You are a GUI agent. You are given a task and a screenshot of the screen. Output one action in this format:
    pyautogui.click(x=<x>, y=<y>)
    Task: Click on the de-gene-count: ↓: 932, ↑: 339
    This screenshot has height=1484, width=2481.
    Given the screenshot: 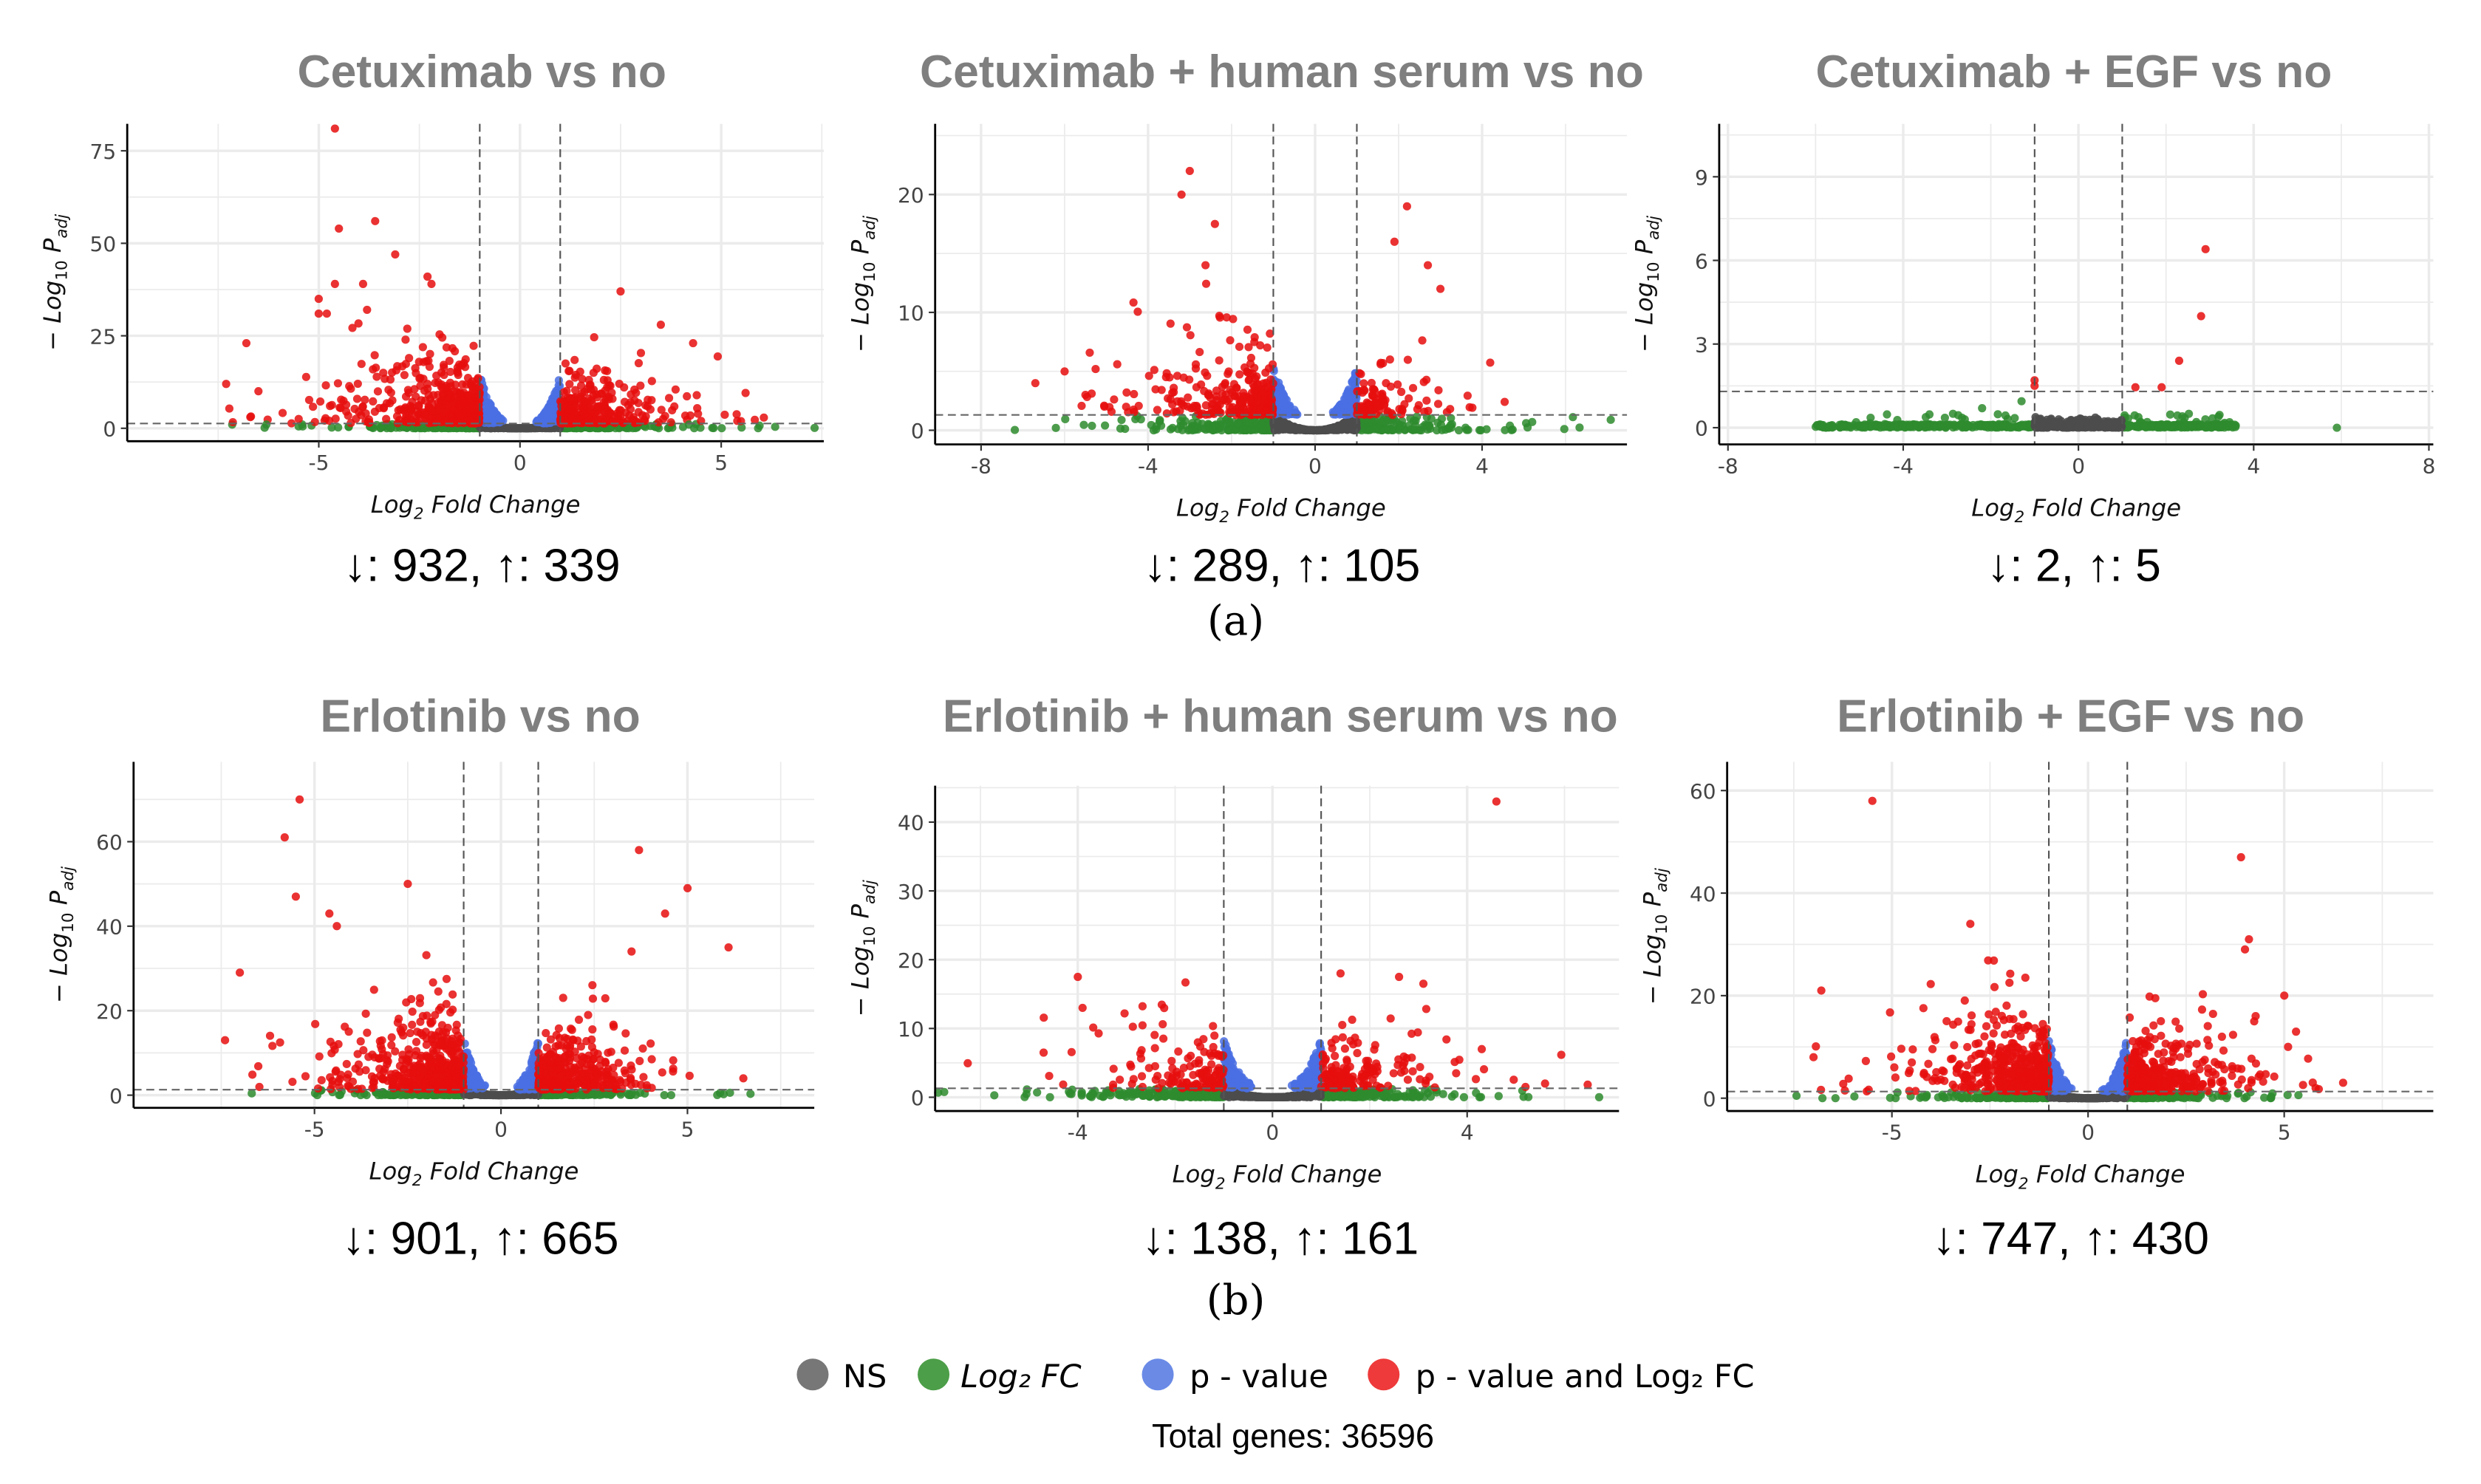 What is the action you would take?
    pyautogui.click(x=482, y=565)
    